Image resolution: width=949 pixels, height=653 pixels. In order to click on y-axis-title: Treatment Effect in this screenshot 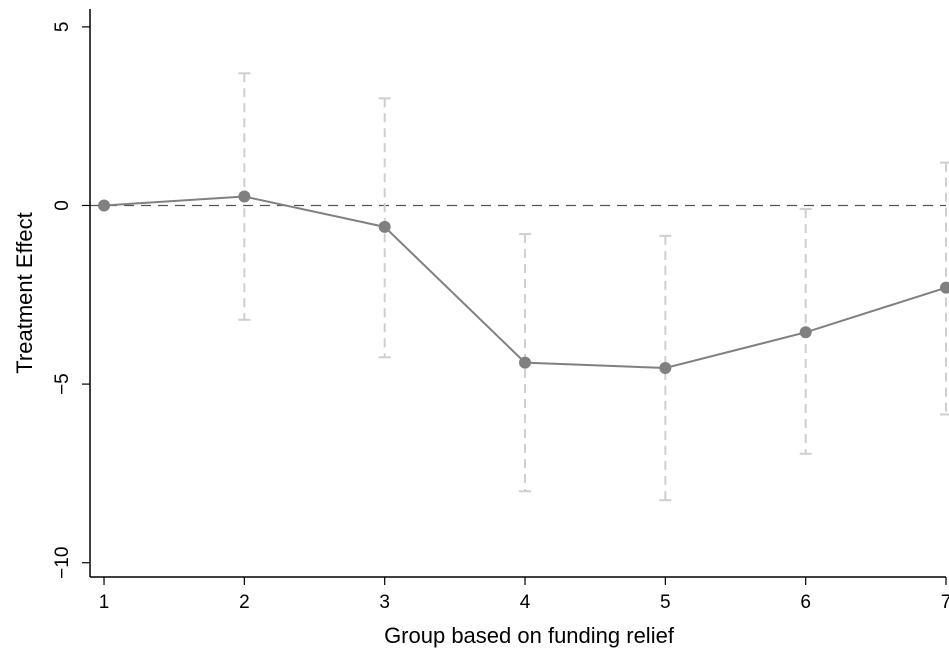, I will do `click(24, 292)`.